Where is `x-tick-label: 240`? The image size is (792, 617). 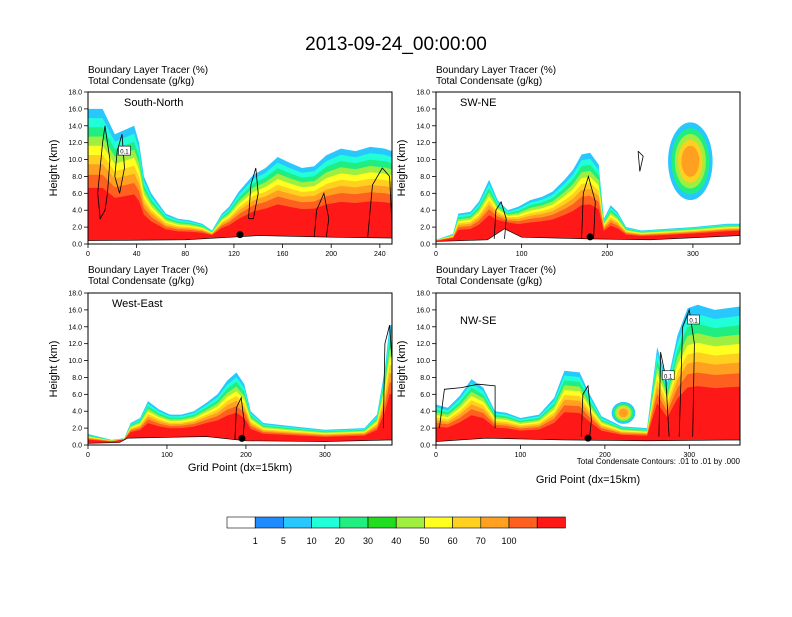
x-tick-label: 240 is located at coordinates (380, 254).